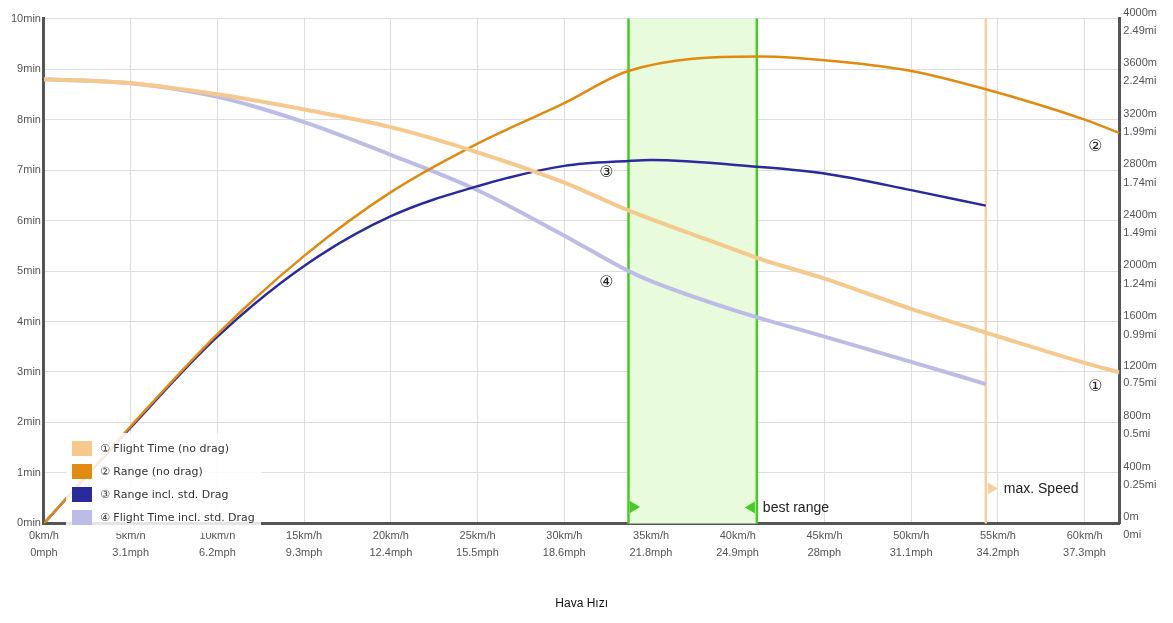 The image size is (1173, 623). I want to click on x-tick-label: 35km/h, so click(651, 535).